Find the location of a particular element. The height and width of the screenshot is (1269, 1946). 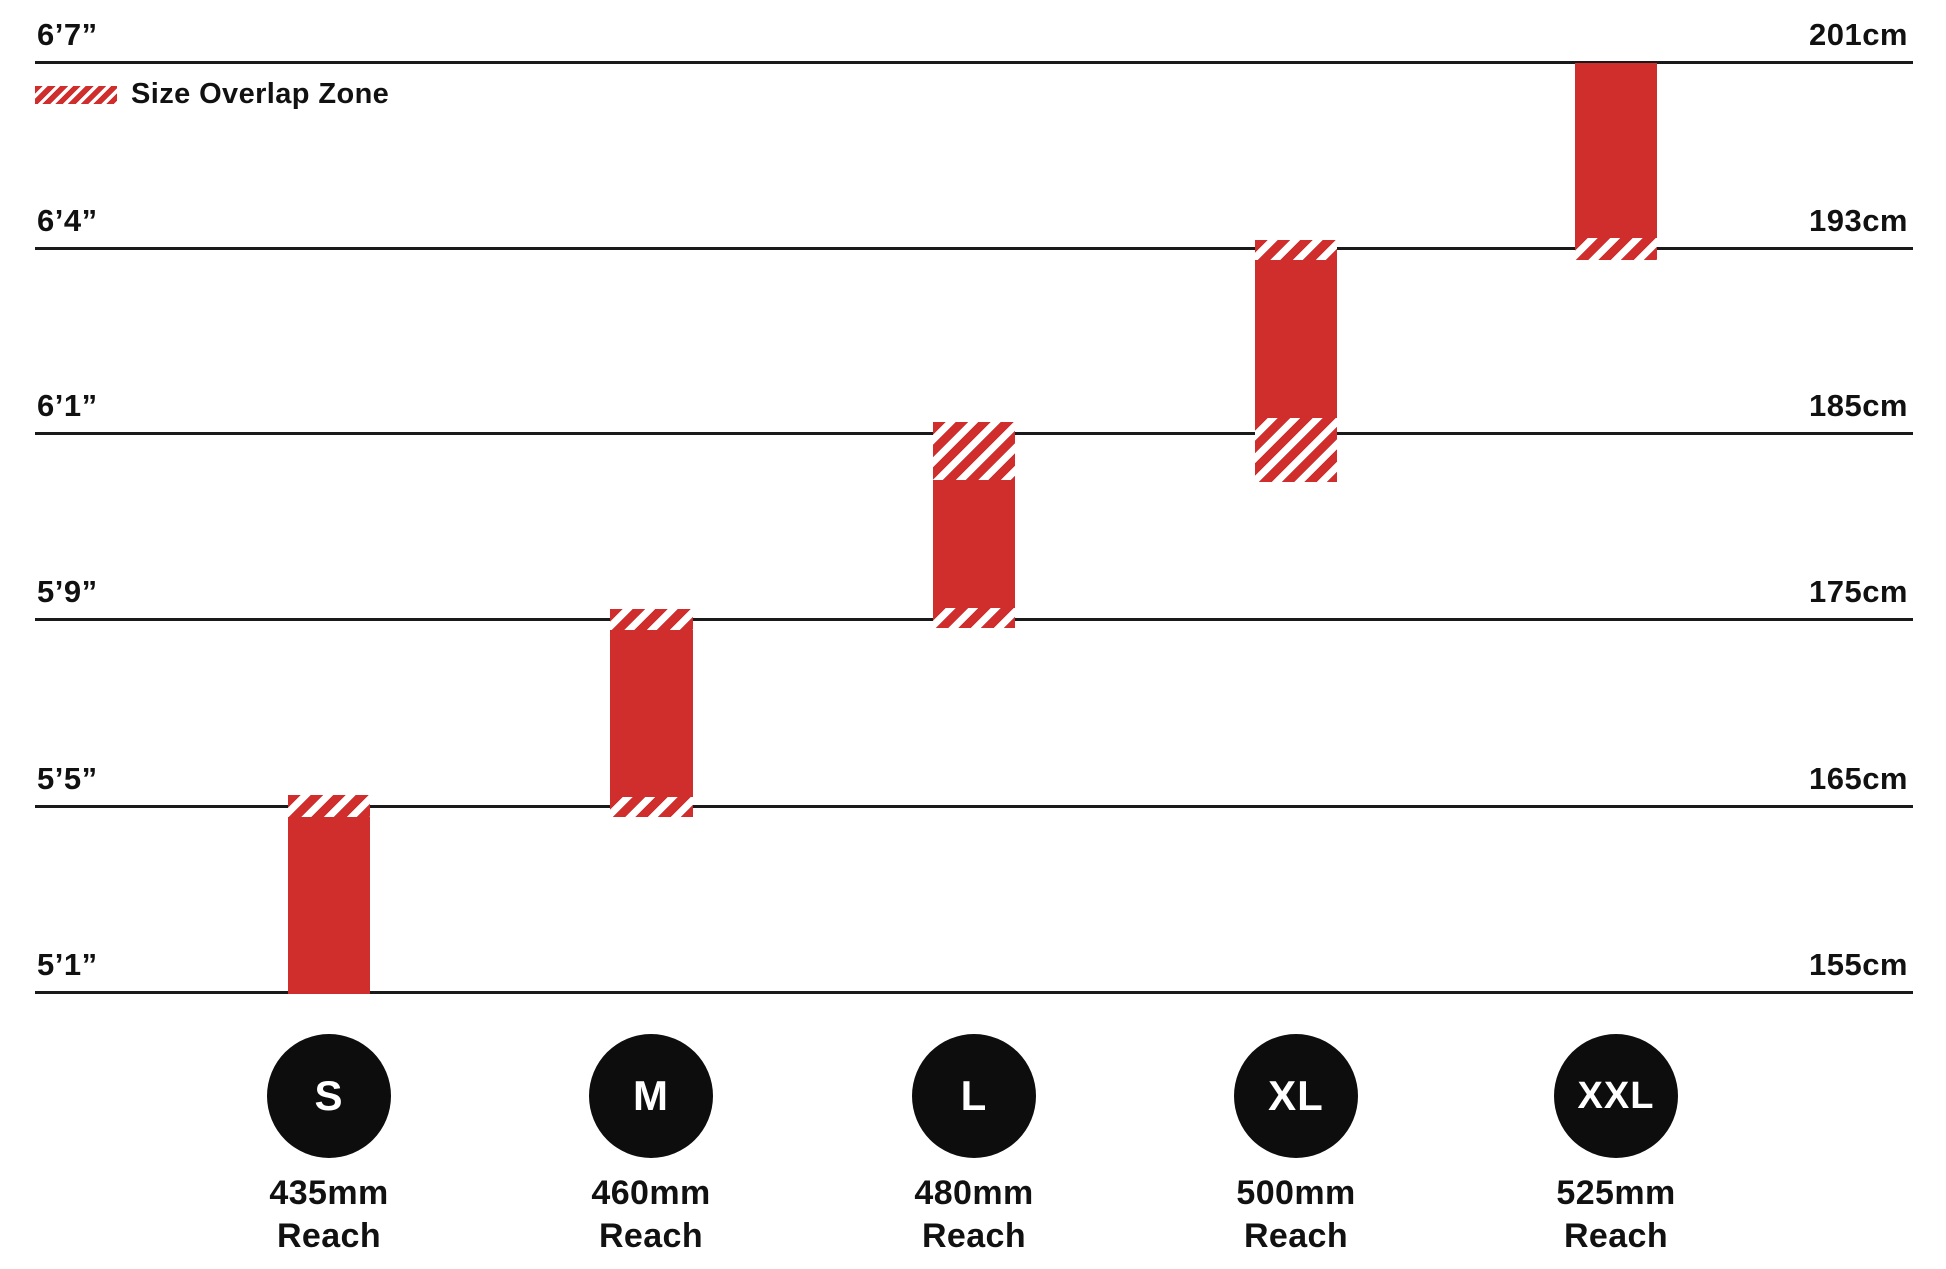

reach-label-s: 435mm Reach is located at coordinates (329, 1215).